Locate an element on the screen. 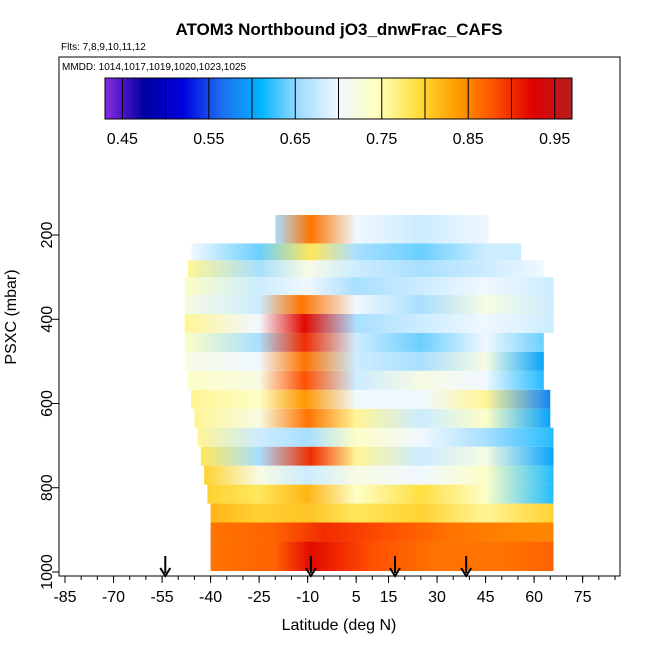  x-tick-label: -70 is located at coordinates (113, 597).